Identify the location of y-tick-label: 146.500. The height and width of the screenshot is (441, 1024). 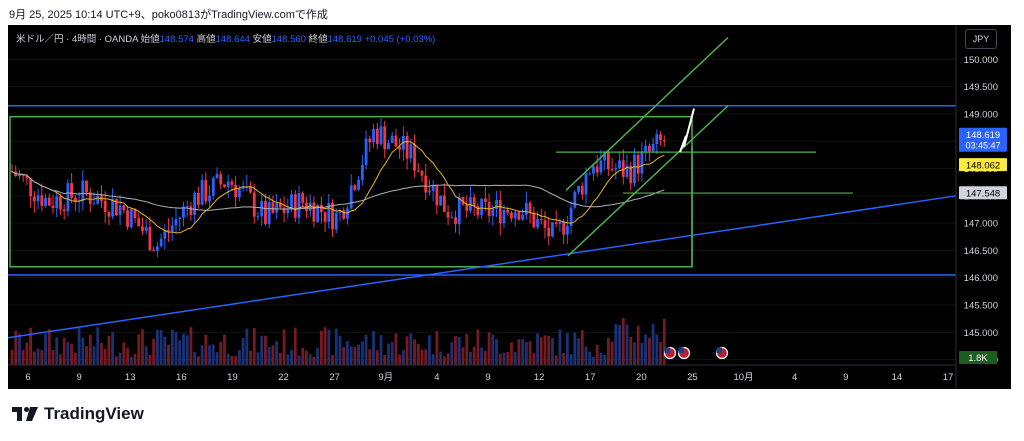
(981, 251).